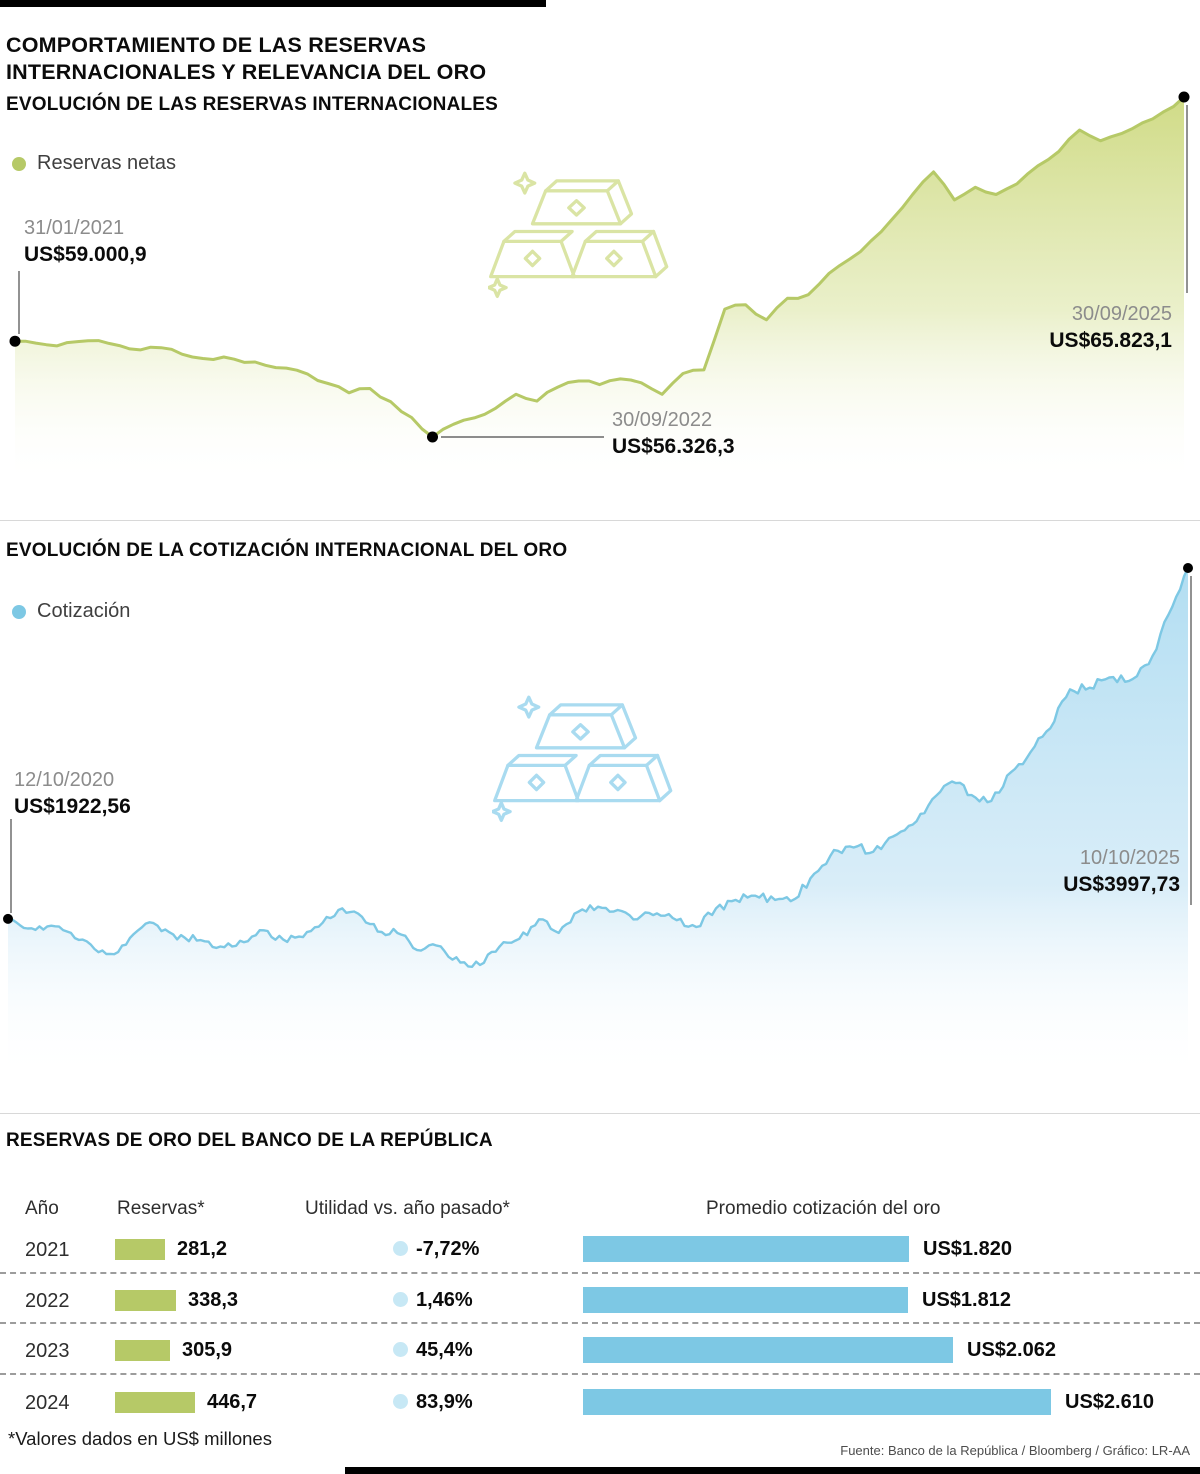 The width and height of the screenshot is (1200, 1474). What do you see at coordinates (202, 1249) in the screenshot?
I see `reservas-value: 281,2` at bounding box center [202, 1249].